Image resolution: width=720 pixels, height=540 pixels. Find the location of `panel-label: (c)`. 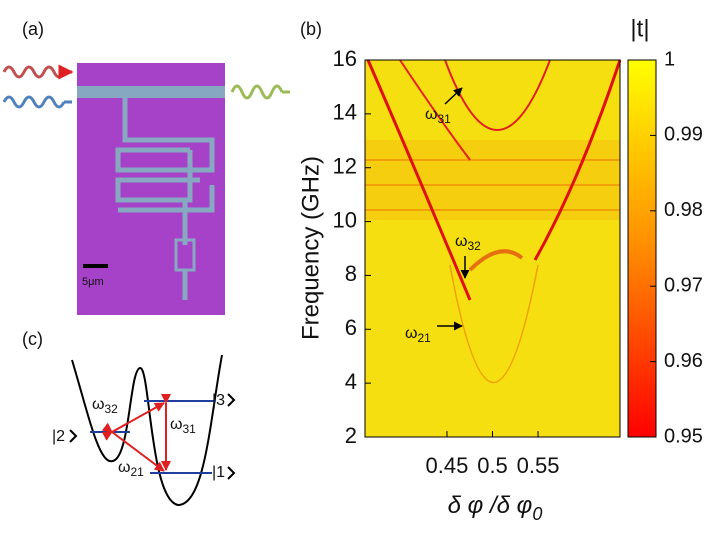

panel-label: (c) is located at coordinates (32, 339).